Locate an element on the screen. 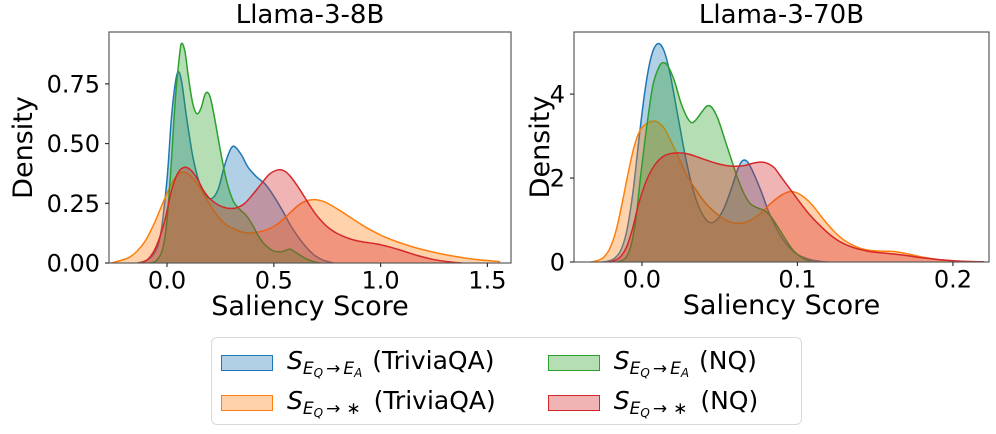  y-tick-label: 0.25 is located at coordinates (73, 204).